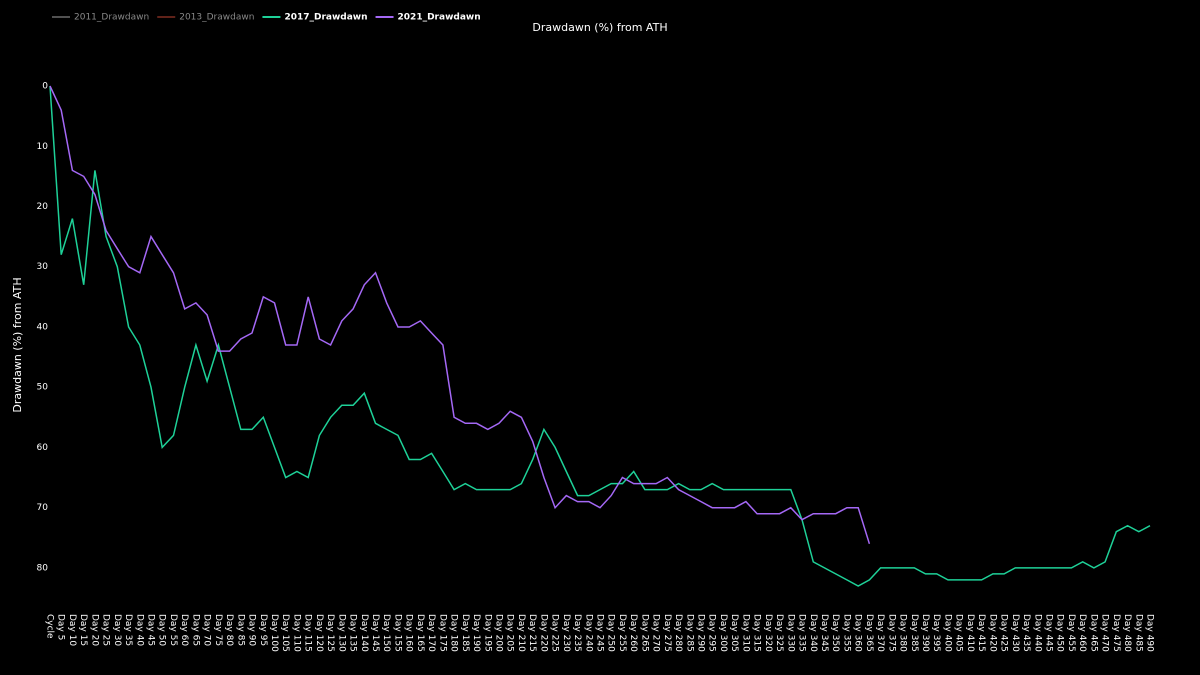 The height and width of the screenshot is (675, 1200). I want to click on x-tick-label: Day 465, so click(1093, 633).